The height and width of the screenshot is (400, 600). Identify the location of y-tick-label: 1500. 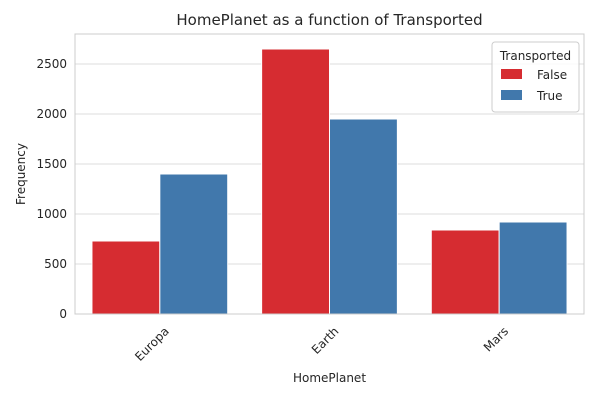
(51, 164).